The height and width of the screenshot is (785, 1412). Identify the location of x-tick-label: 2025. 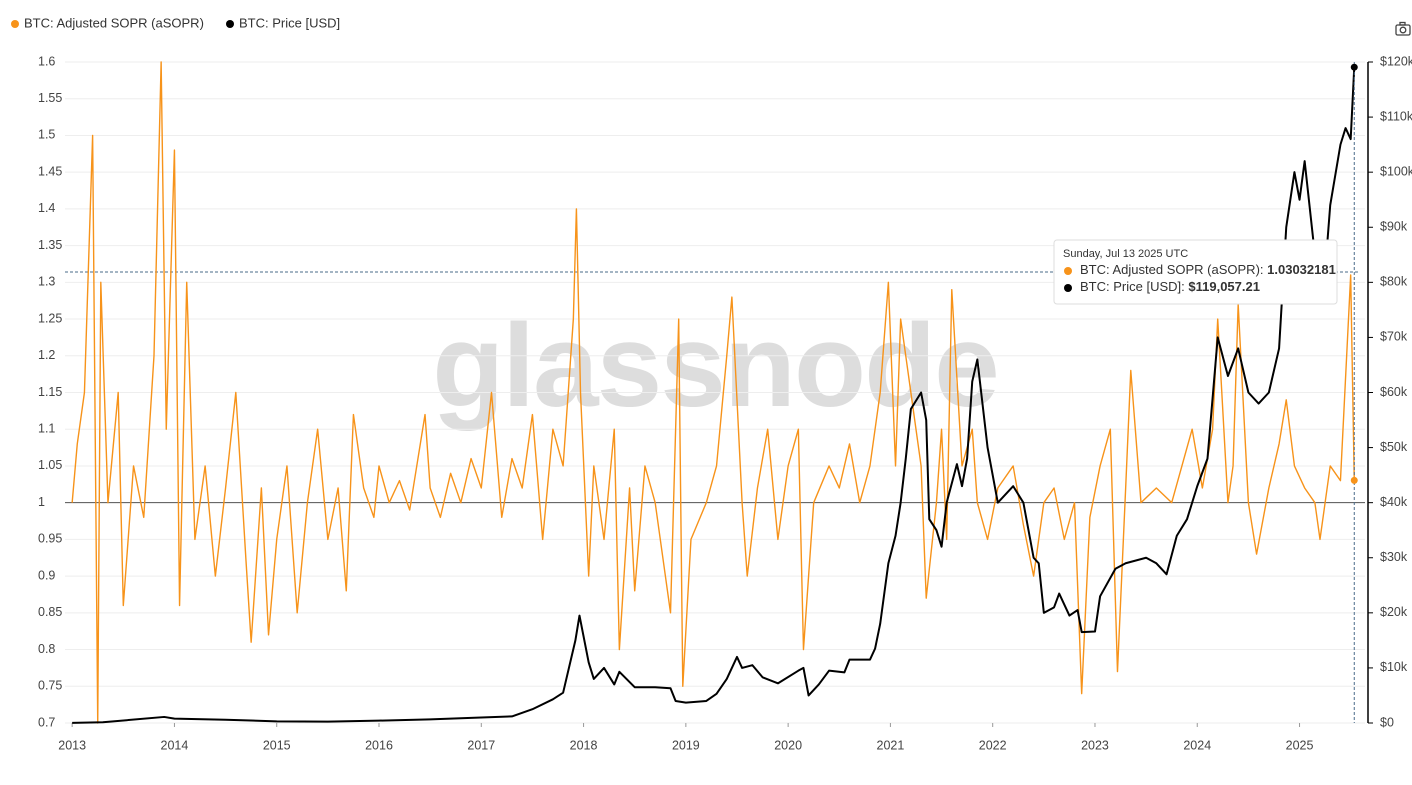
(1300, 745).